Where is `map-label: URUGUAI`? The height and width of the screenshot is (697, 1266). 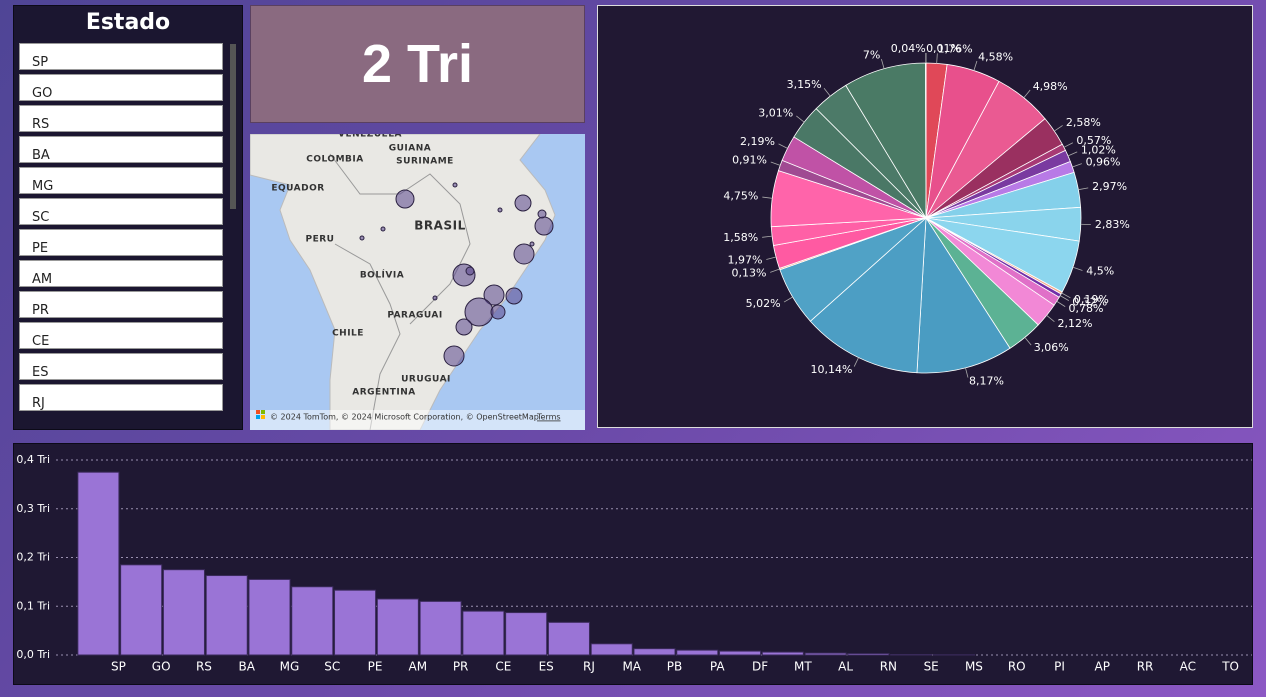 map-label: URUGUAI is located at coordinates (426, 380).